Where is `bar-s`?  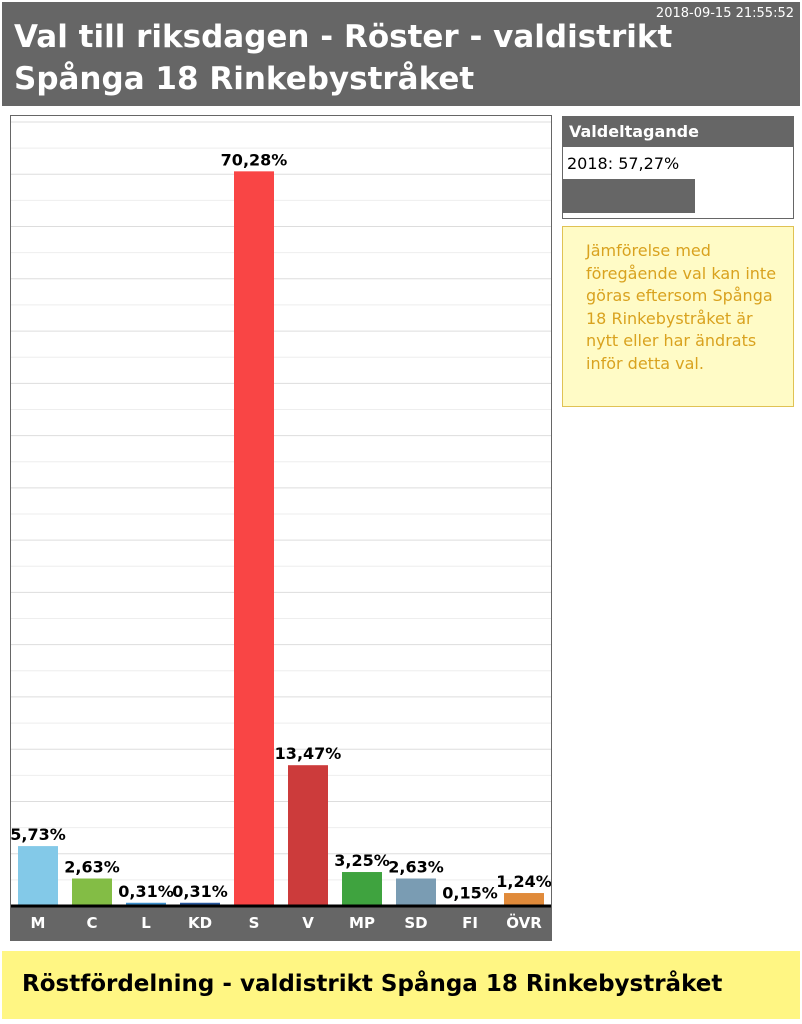 bar-s is located at coordinates (254, 539).